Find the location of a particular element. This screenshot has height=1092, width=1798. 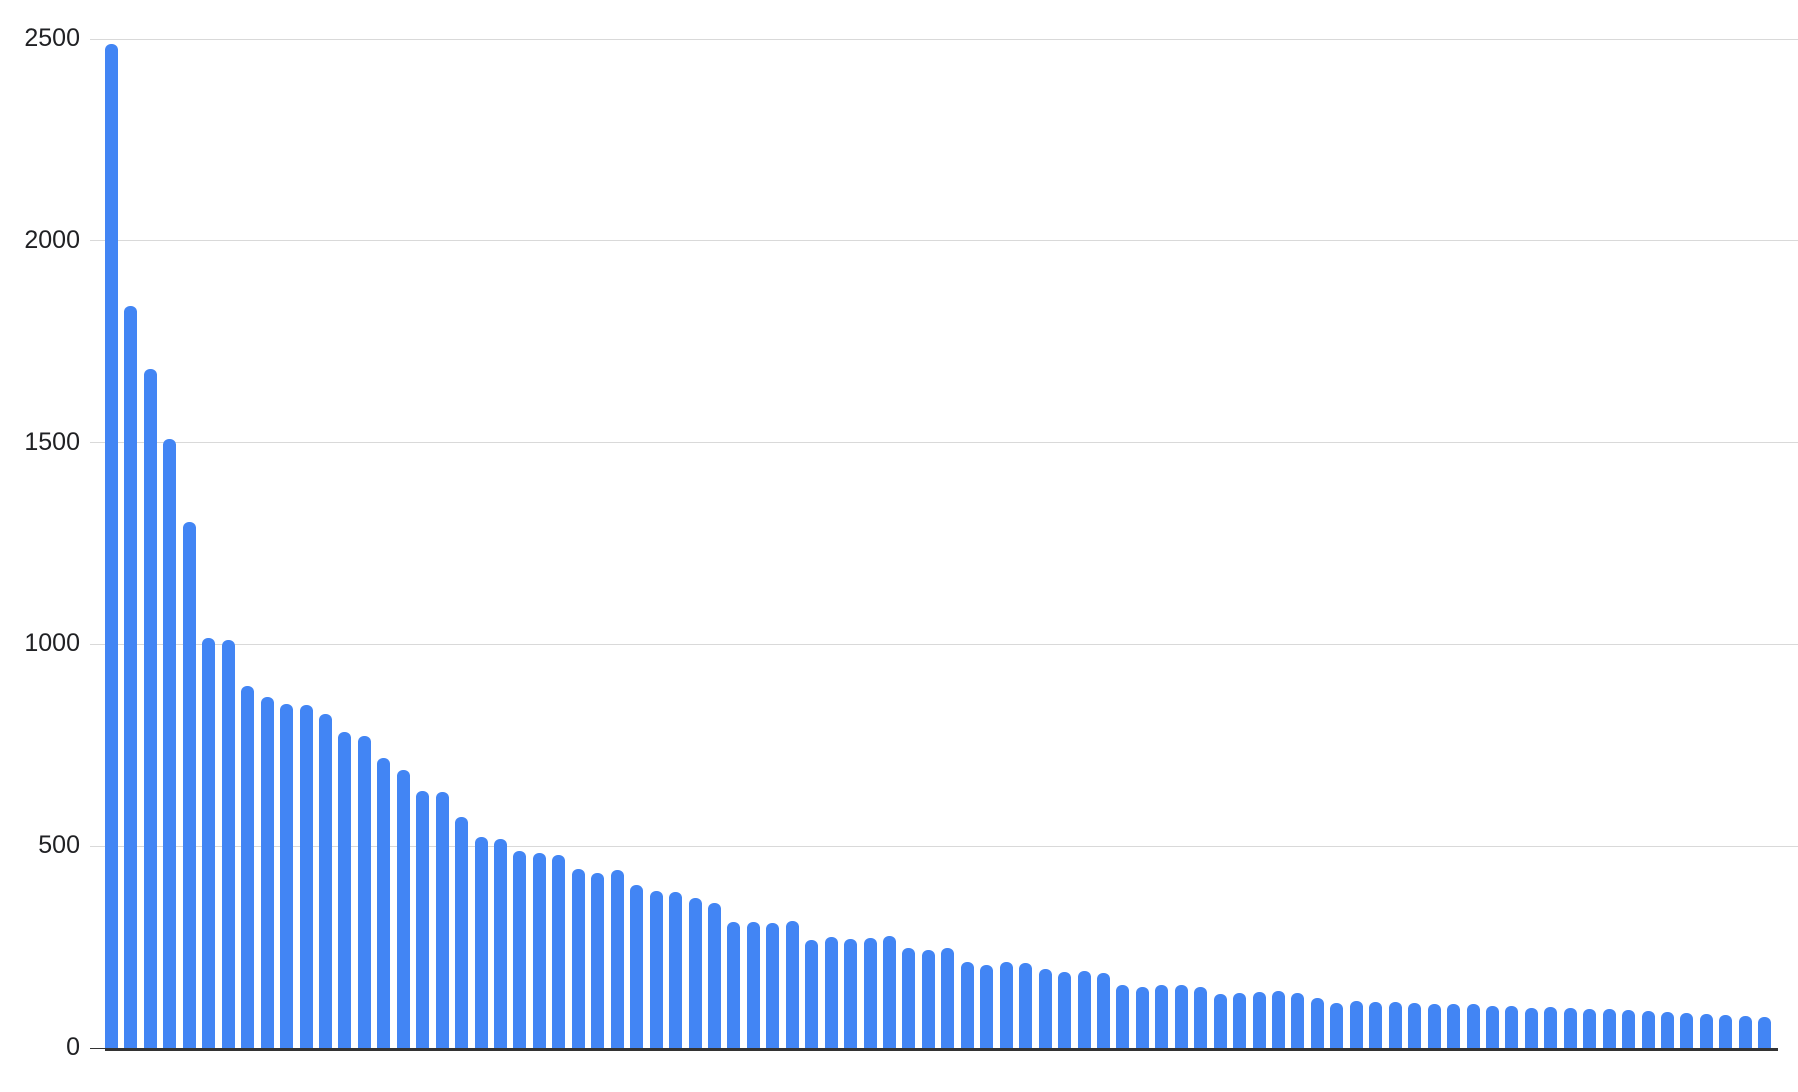

y-tick-label-0: 0 is located at coordinates (73, 1047).